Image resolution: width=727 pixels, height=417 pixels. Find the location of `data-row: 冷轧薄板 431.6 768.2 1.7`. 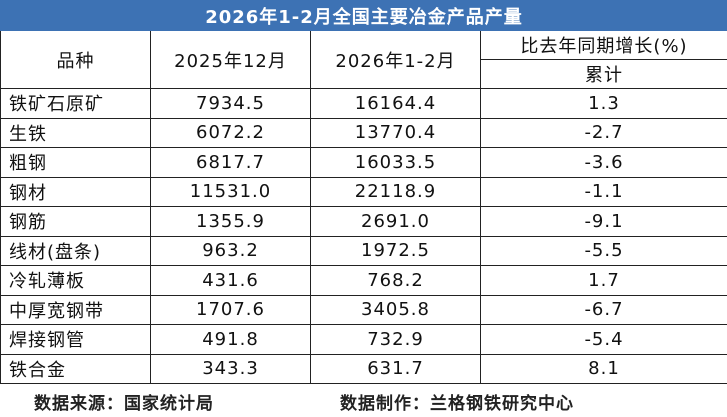

data-row: 冷轧薄板 431.6 768.2 1.7 is located at coordinates (363, 280).